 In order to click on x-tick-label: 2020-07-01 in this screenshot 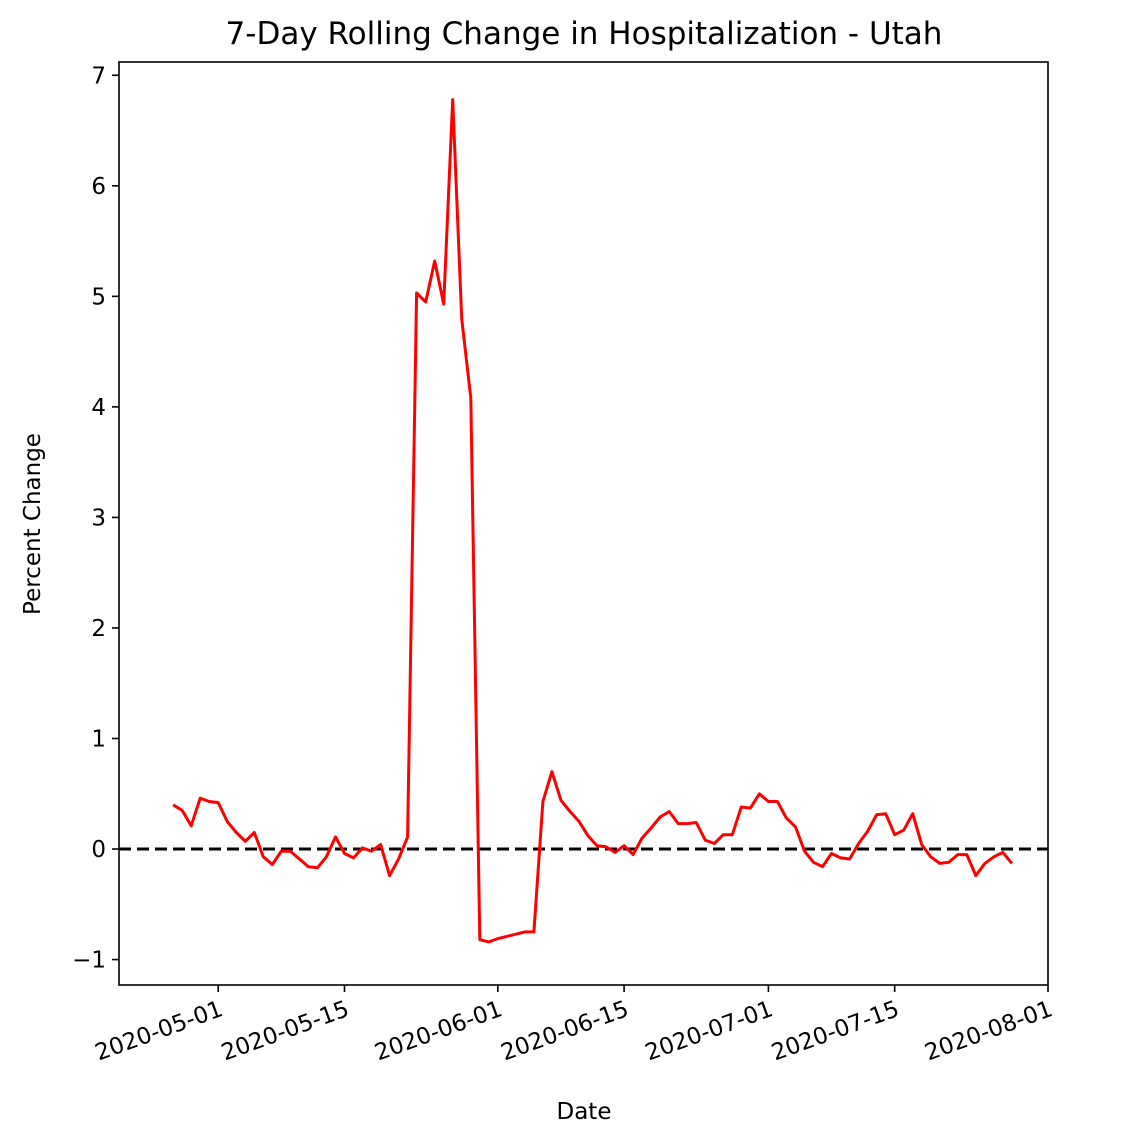, I will do `click(709, 1031)`.